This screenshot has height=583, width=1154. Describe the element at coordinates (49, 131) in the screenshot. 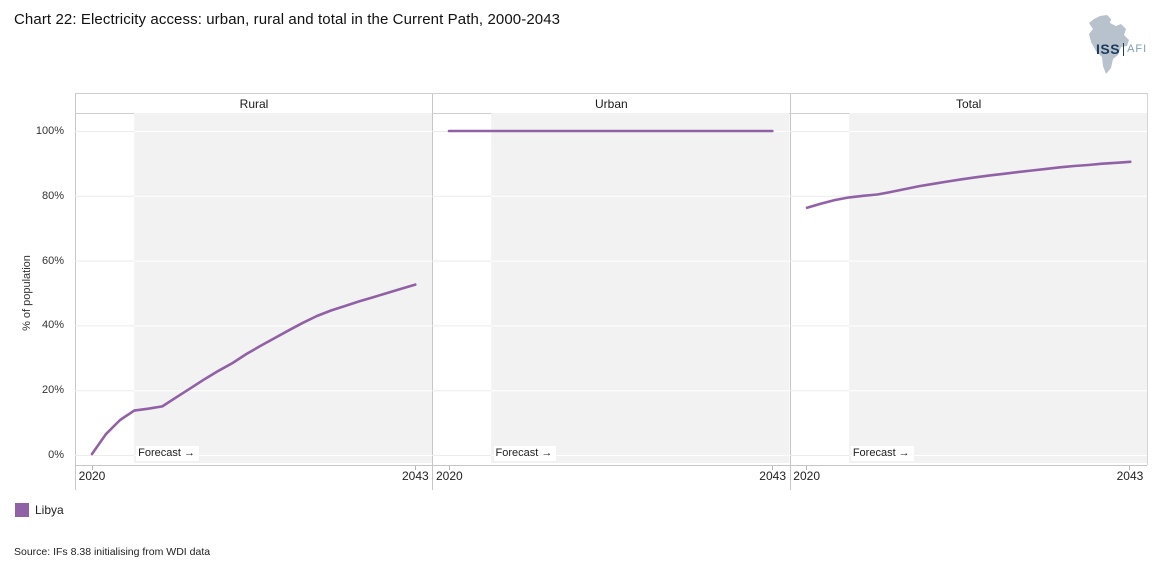

I see `y-tick-label: 100%` at that location.